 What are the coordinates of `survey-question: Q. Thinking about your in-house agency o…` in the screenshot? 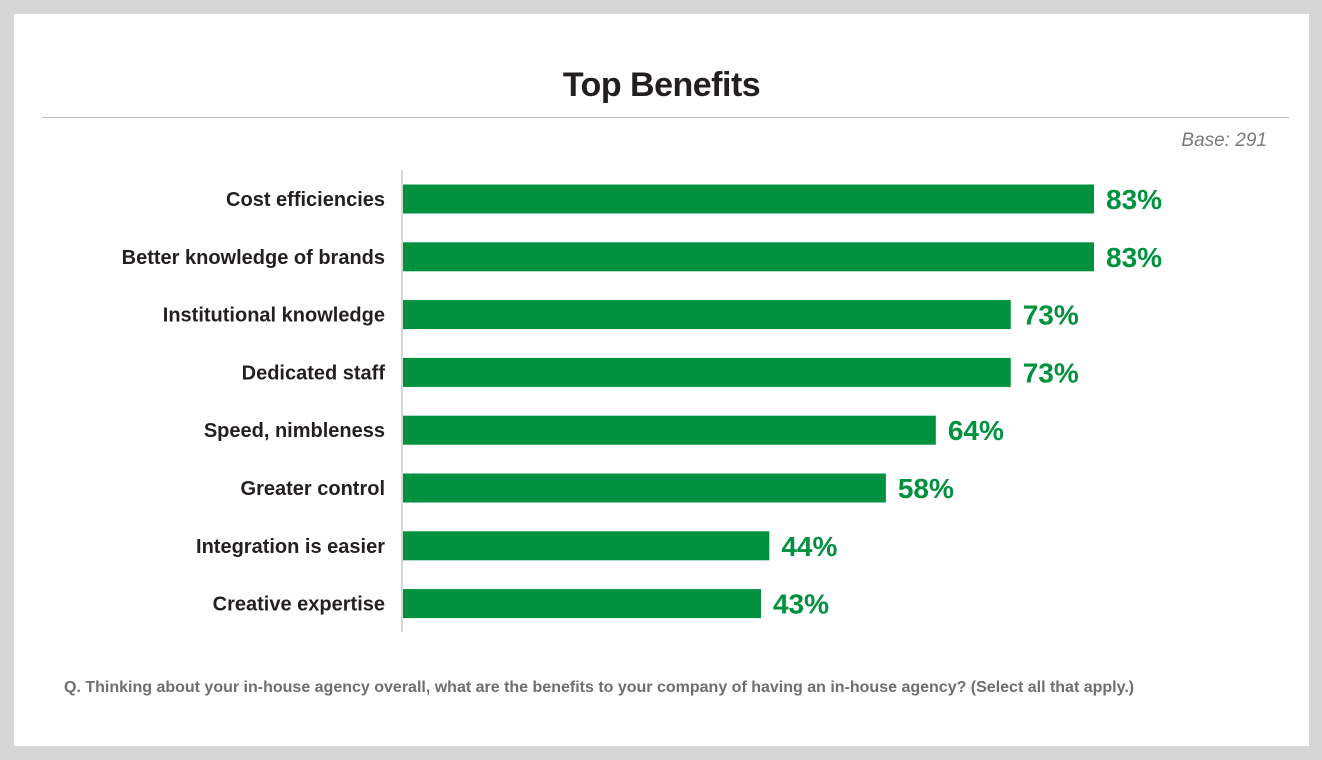 It's located at (599, 687).